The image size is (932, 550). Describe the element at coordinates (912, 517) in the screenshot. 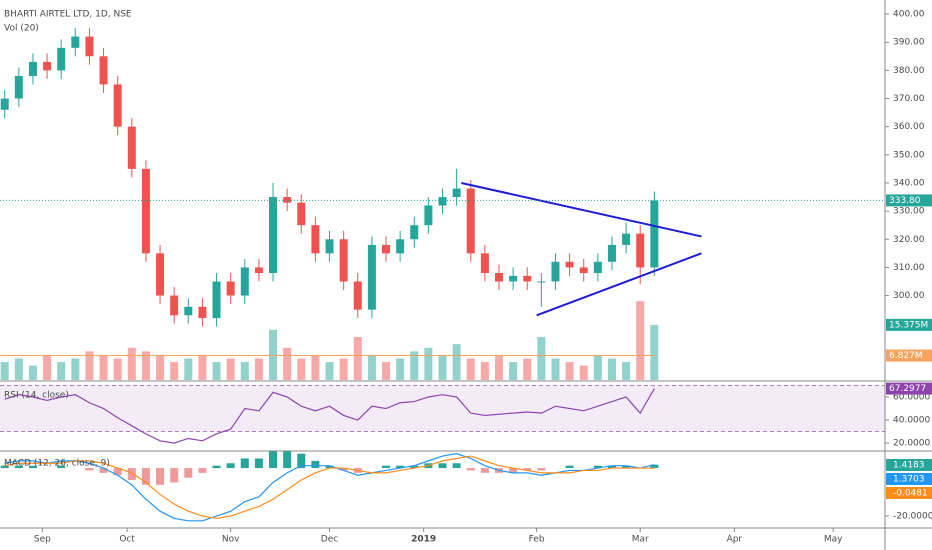

I see `y-tick-label: -20.0000` at that location.